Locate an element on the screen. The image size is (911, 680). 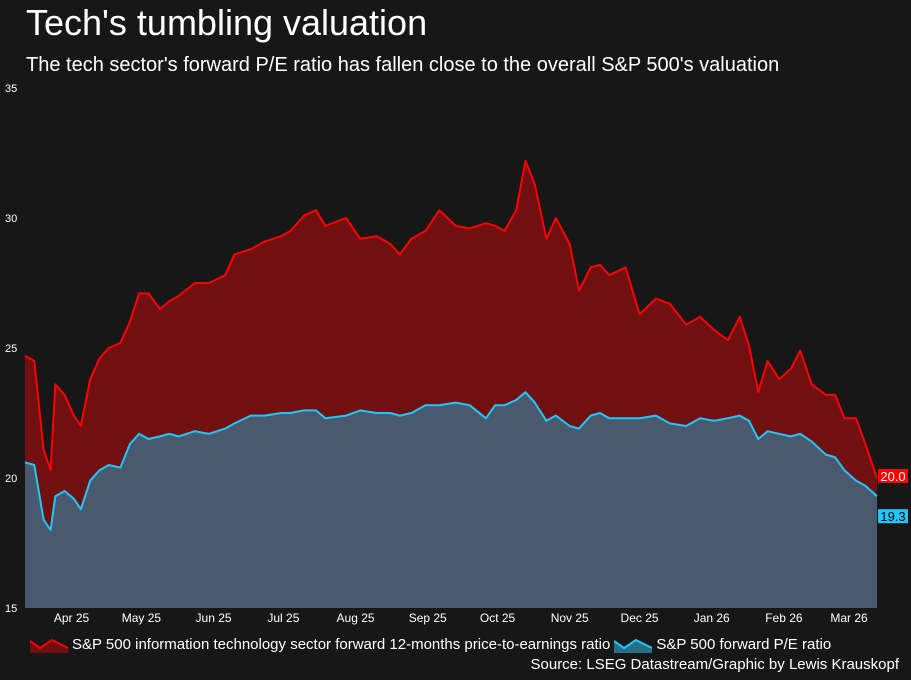
y-tick-label: 30 is located at coordinates (11, 219).